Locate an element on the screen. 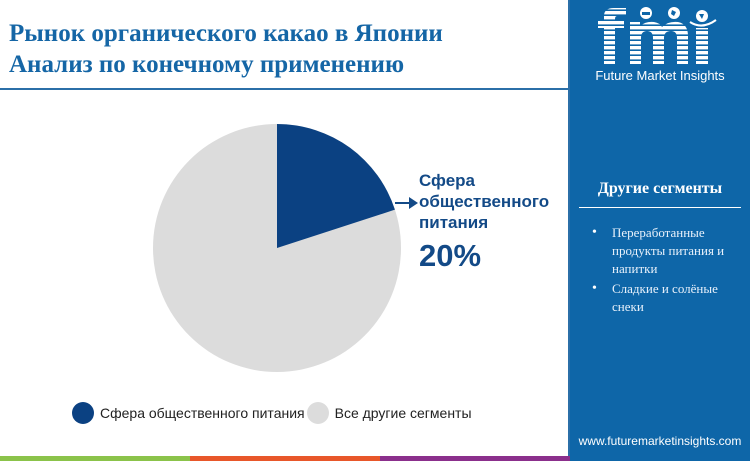  callout-label: Сфера общественного питания is located at coordinates (484, 201).